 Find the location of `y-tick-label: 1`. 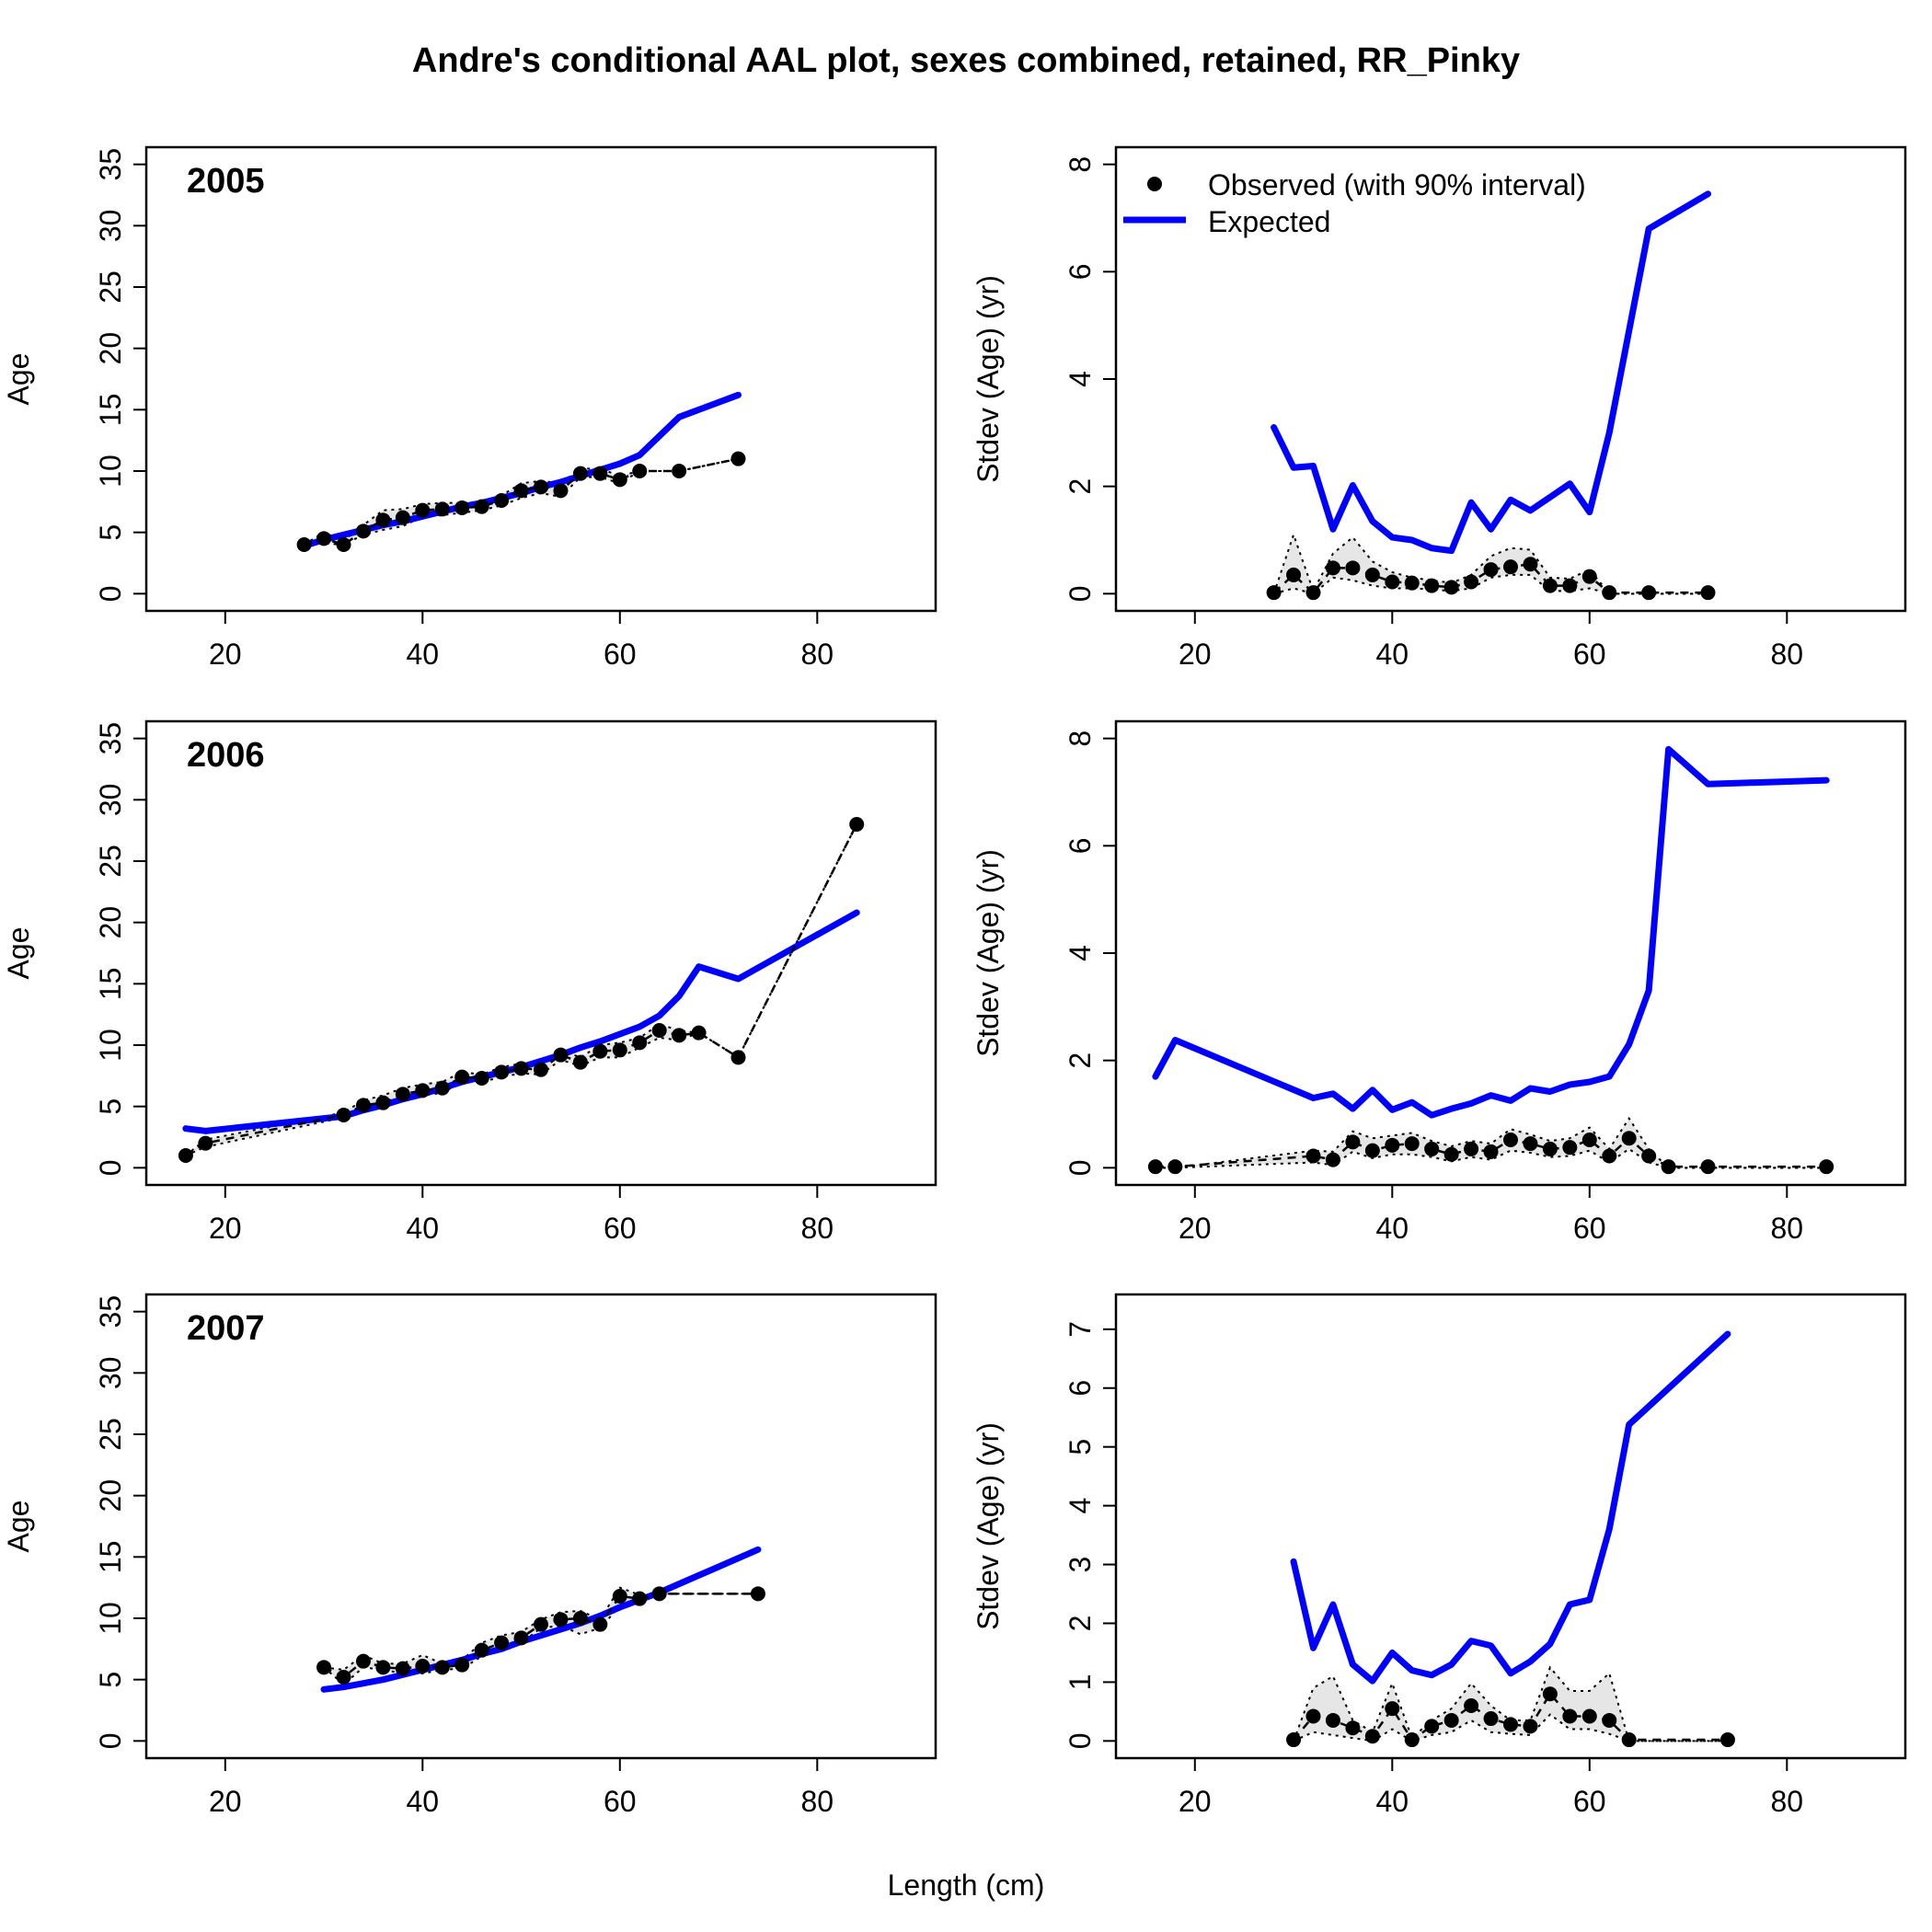

y-tick-label: 1 is located at coordinates (1080, 1682).